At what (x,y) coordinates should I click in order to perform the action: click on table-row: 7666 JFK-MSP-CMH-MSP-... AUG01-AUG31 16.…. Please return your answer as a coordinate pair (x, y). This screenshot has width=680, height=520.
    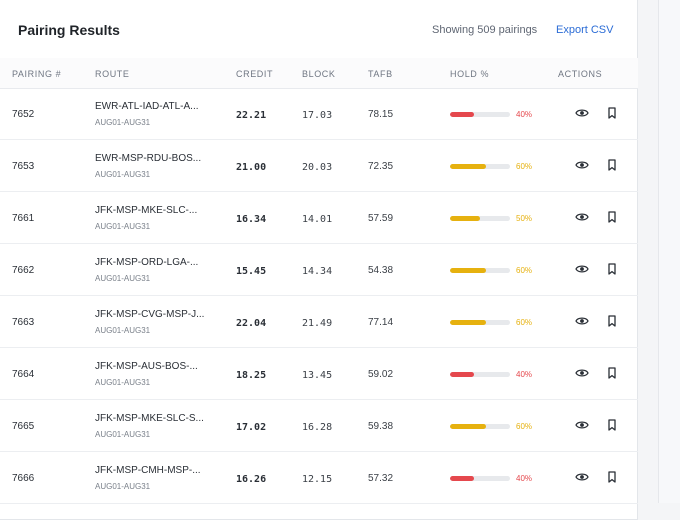
    Looking at the image, I should click on (319, 478).